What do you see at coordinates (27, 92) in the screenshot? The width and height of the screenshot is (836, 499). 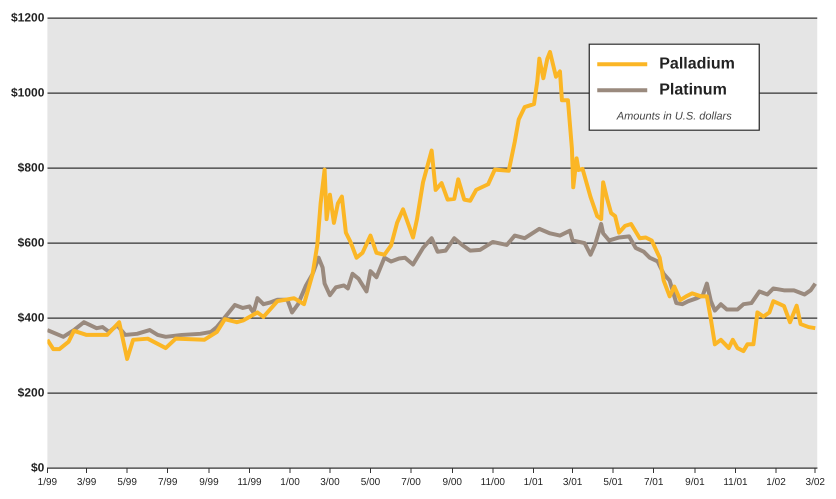 I see `y-tick-label: $1000` at bounding box center [27, 92].